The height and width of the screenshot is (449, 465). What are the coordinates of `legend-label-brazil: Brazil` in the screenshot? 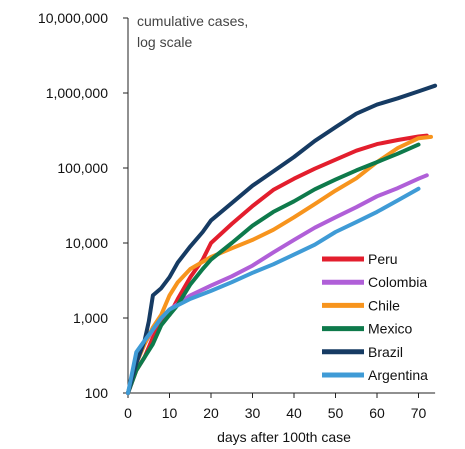 It's located at (385, 352).